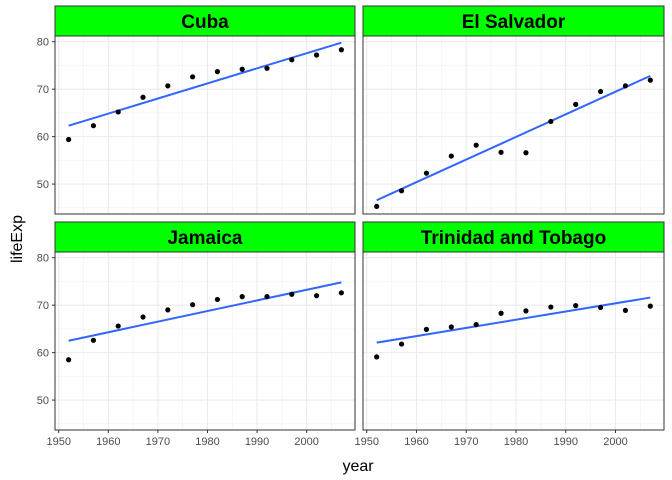  What do you see at coordinates (204, 238) in the screenshot?
I see `facet-strip-label: Jamaica` at bounding box center [204, 238].